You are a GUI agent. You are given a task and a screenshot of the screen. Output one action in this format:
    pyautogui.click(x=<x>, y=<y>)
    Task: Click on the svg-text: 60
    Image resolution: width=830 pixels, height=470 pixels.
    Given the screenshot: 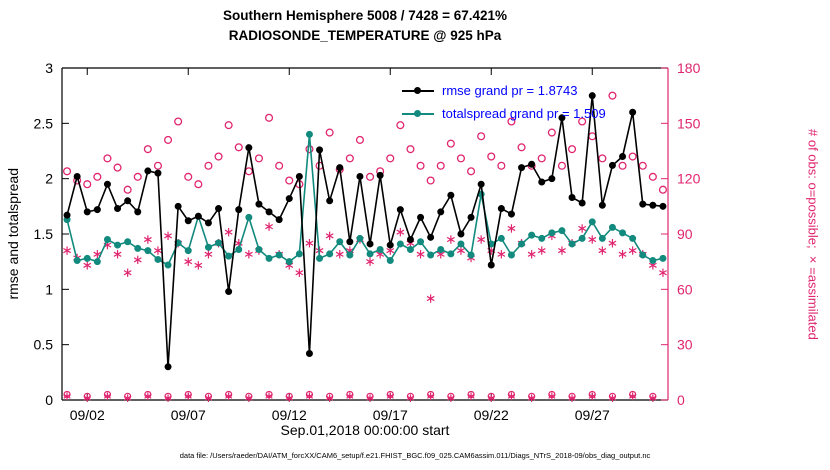 What is the action you would take?
    pyautogui.click(x=685, y=289)
    